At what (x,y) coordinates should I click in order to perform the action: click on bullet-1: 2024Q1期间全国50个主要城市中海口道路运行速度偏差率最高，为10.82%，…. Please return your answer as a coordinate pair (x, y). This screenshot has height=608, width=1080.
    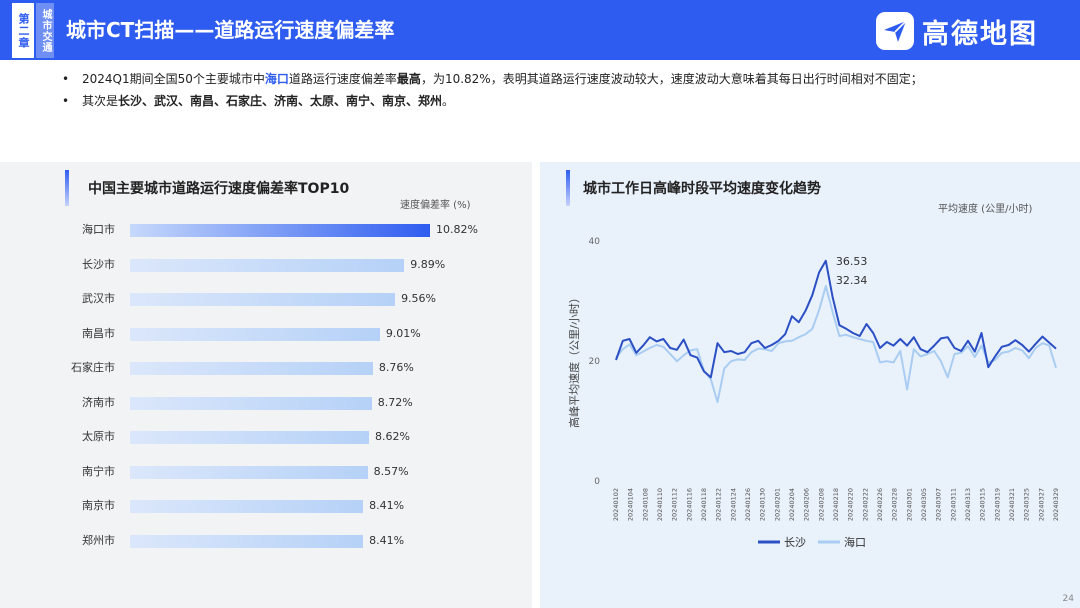
    Looking at the image, I should click on (562, 79).